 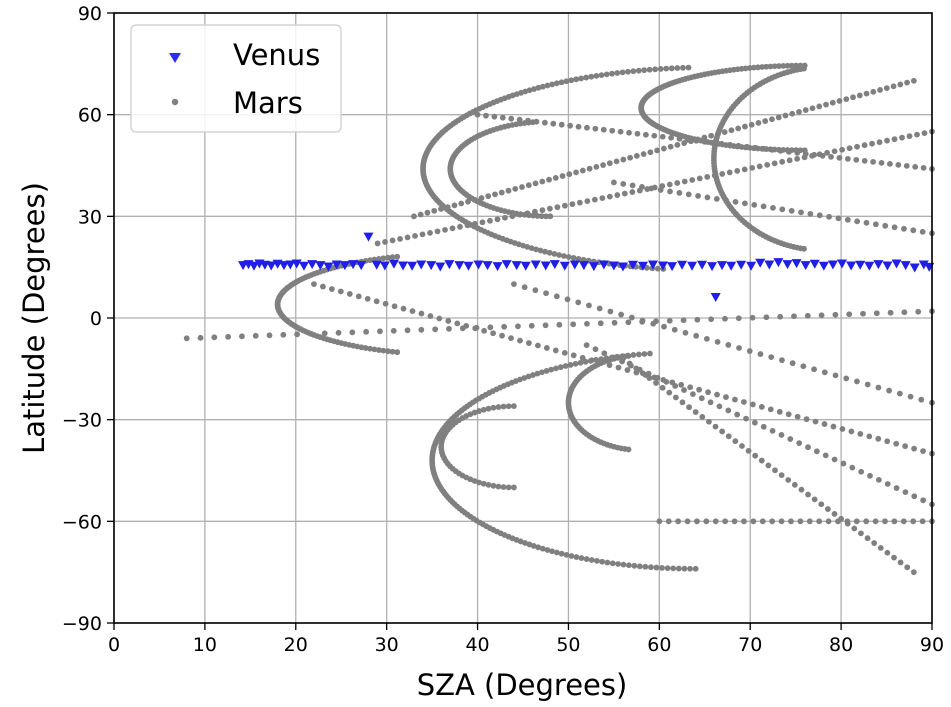 I want to click on y-tick-label: 60, so click(x=90, y=116).